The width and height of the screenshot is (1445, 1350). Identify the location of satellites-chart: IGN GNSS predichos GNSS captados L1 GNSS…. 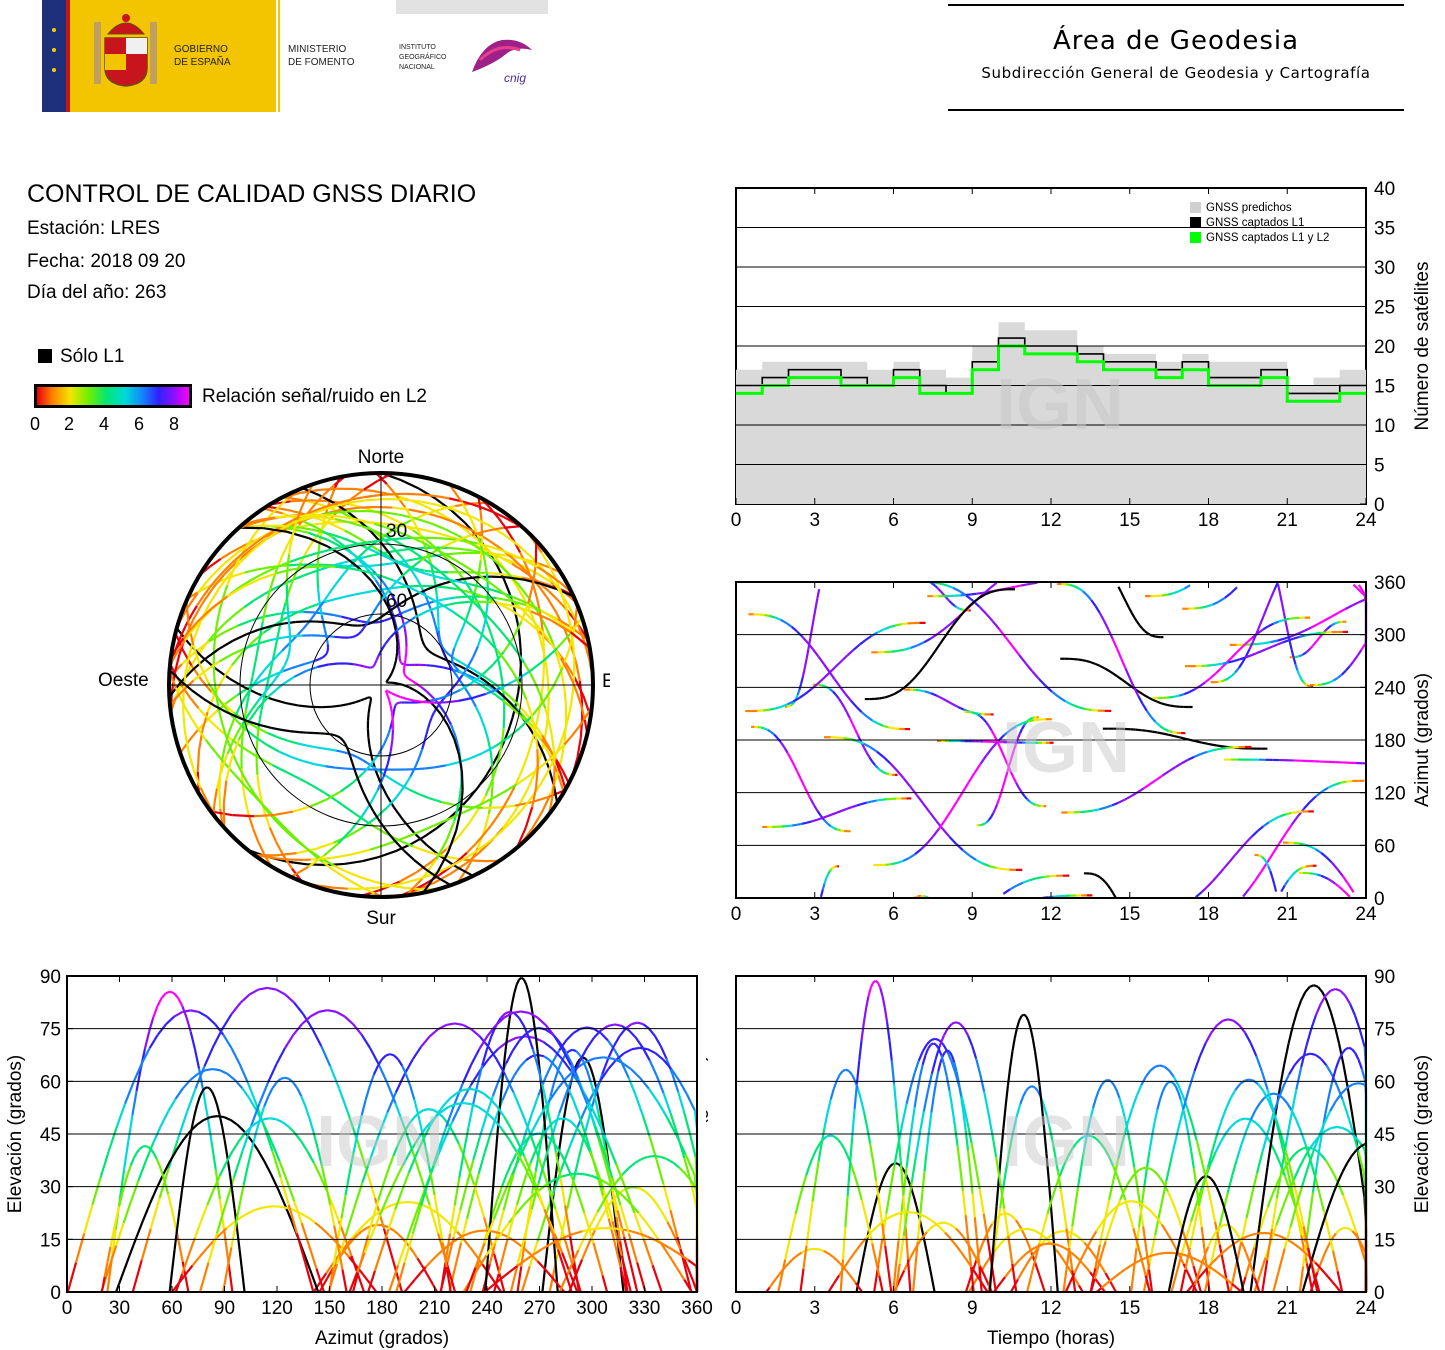
(1082, 355).